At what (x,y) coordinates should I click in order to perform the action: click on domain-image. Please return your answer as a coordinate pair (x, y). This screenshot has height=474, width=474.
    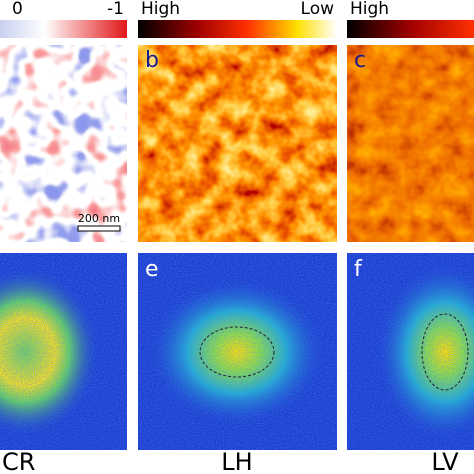
    Looking at the image, I should click on (63, 143).